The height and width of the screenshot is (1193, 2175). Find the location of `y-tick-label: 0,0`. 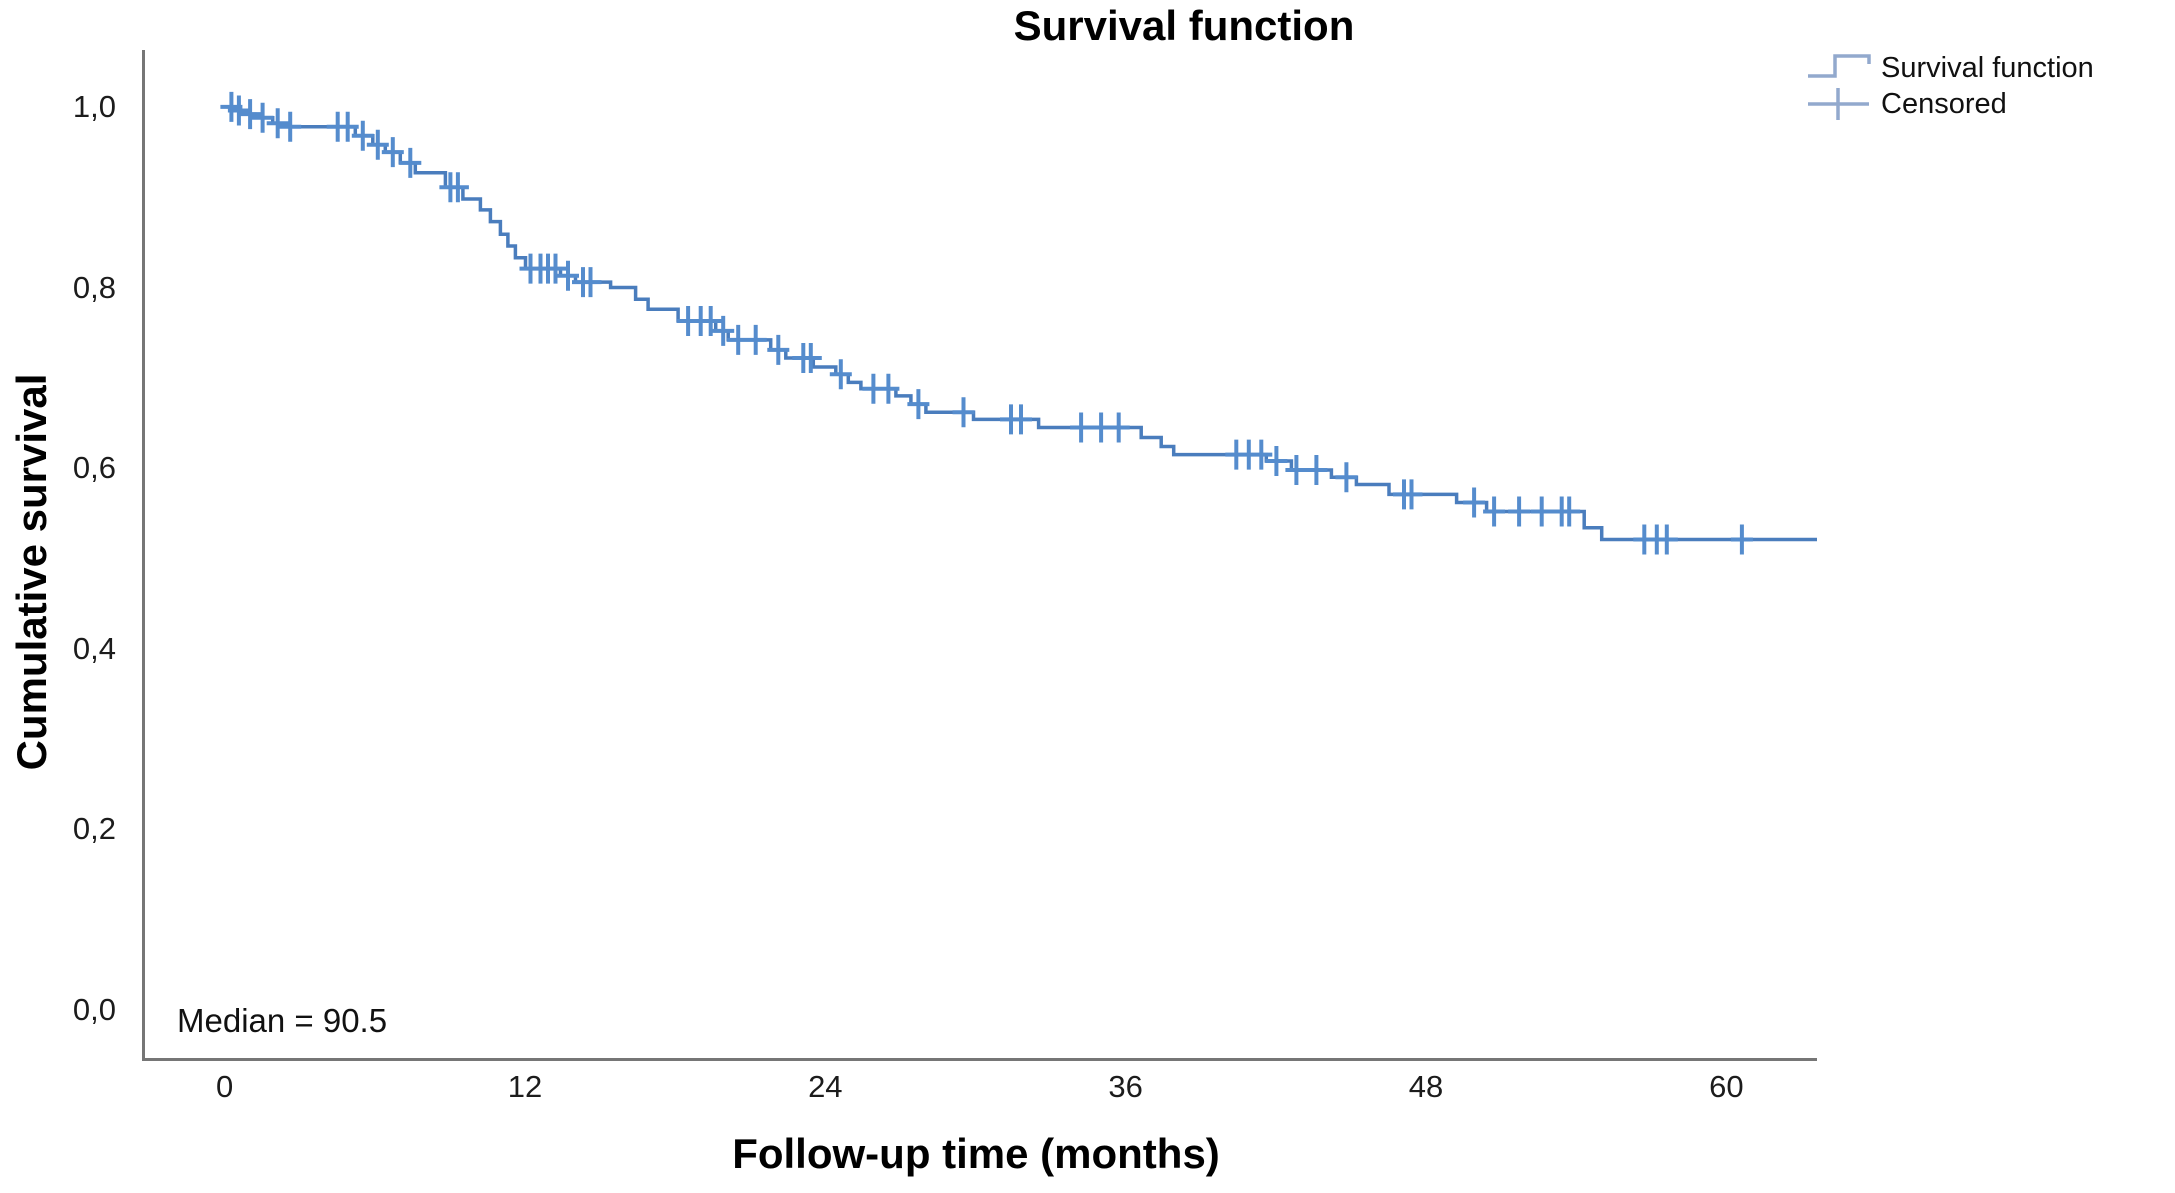

y-tick-label: 0,0 is located at coordinates (94, 1010).